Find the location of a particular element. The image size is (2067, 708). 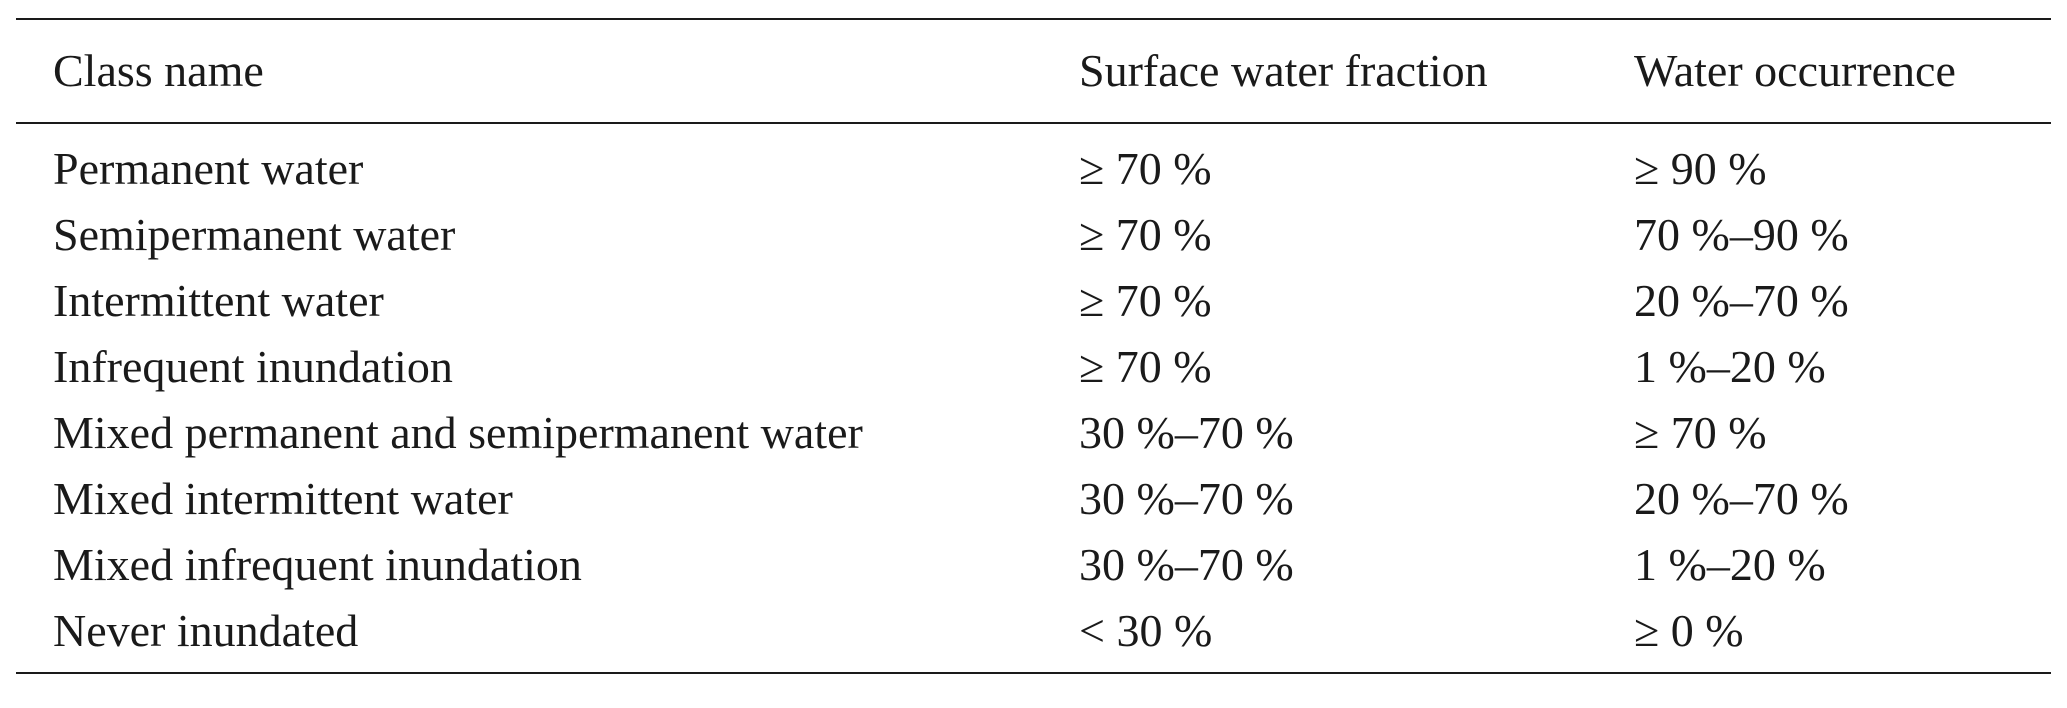

header-class-name: Class name is located at coordinates (158, 70).